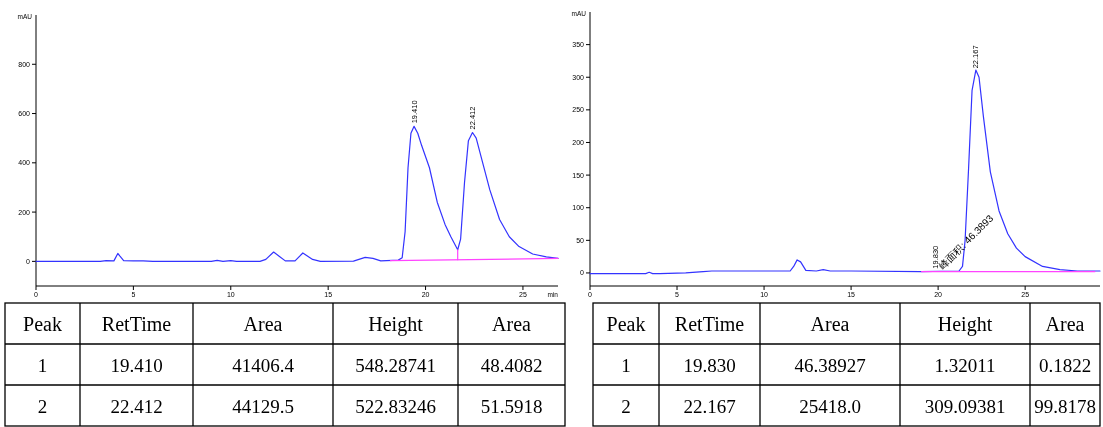  Describe the element at coordinates (965, 406) in the screenshot. I see `data-label: 309.09381` at that location.